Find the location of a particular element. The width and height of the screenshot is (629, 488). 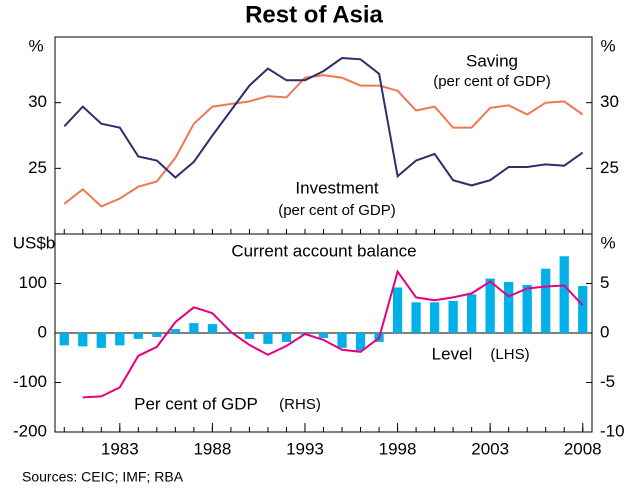

y-tick-label: 25 is located at coordinates (37, 167).